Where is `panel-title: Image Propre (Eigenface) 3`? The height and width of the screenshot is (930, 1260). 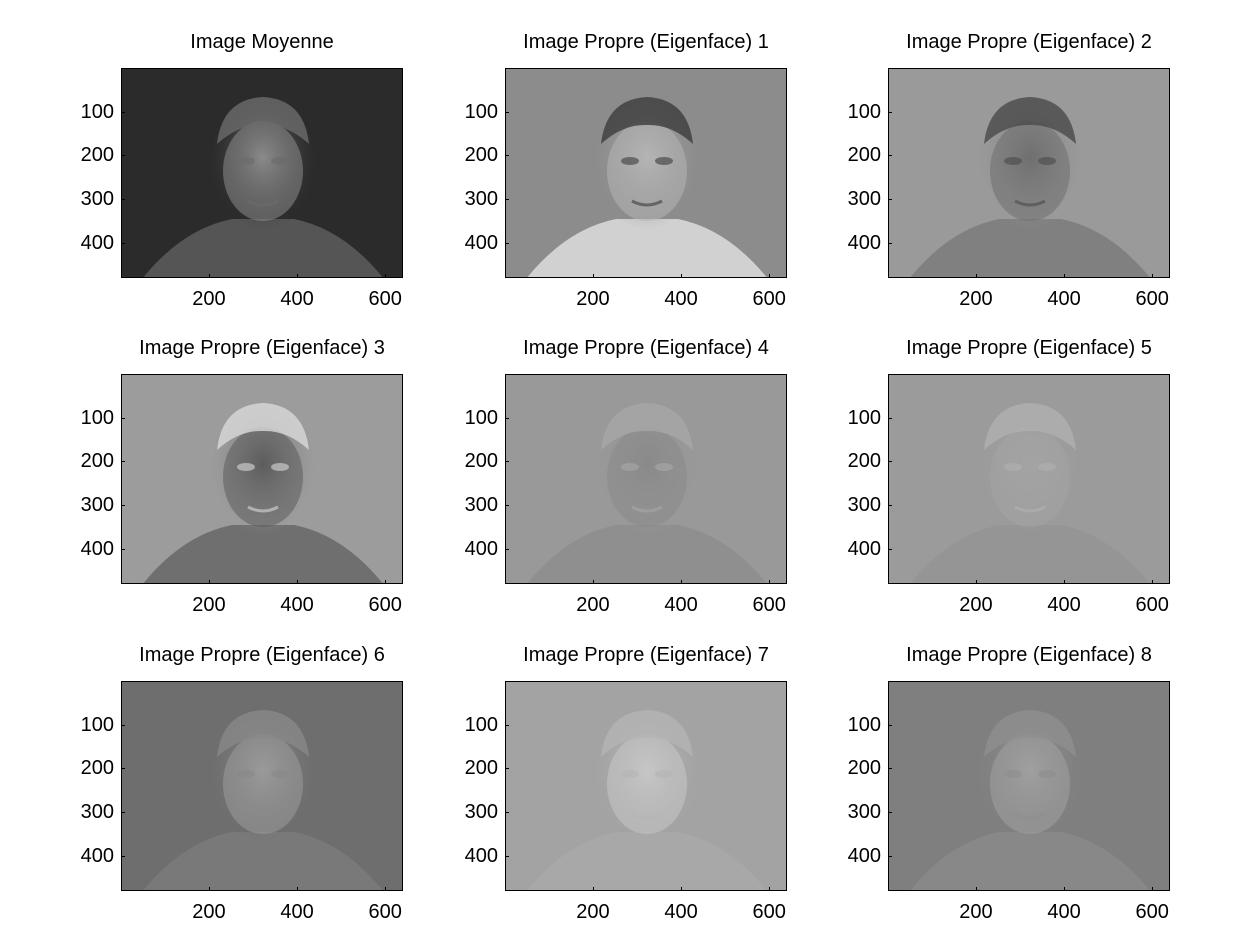
panel-title: Image Propre (Eigenface) 3 is located at coordinates (262, 348).